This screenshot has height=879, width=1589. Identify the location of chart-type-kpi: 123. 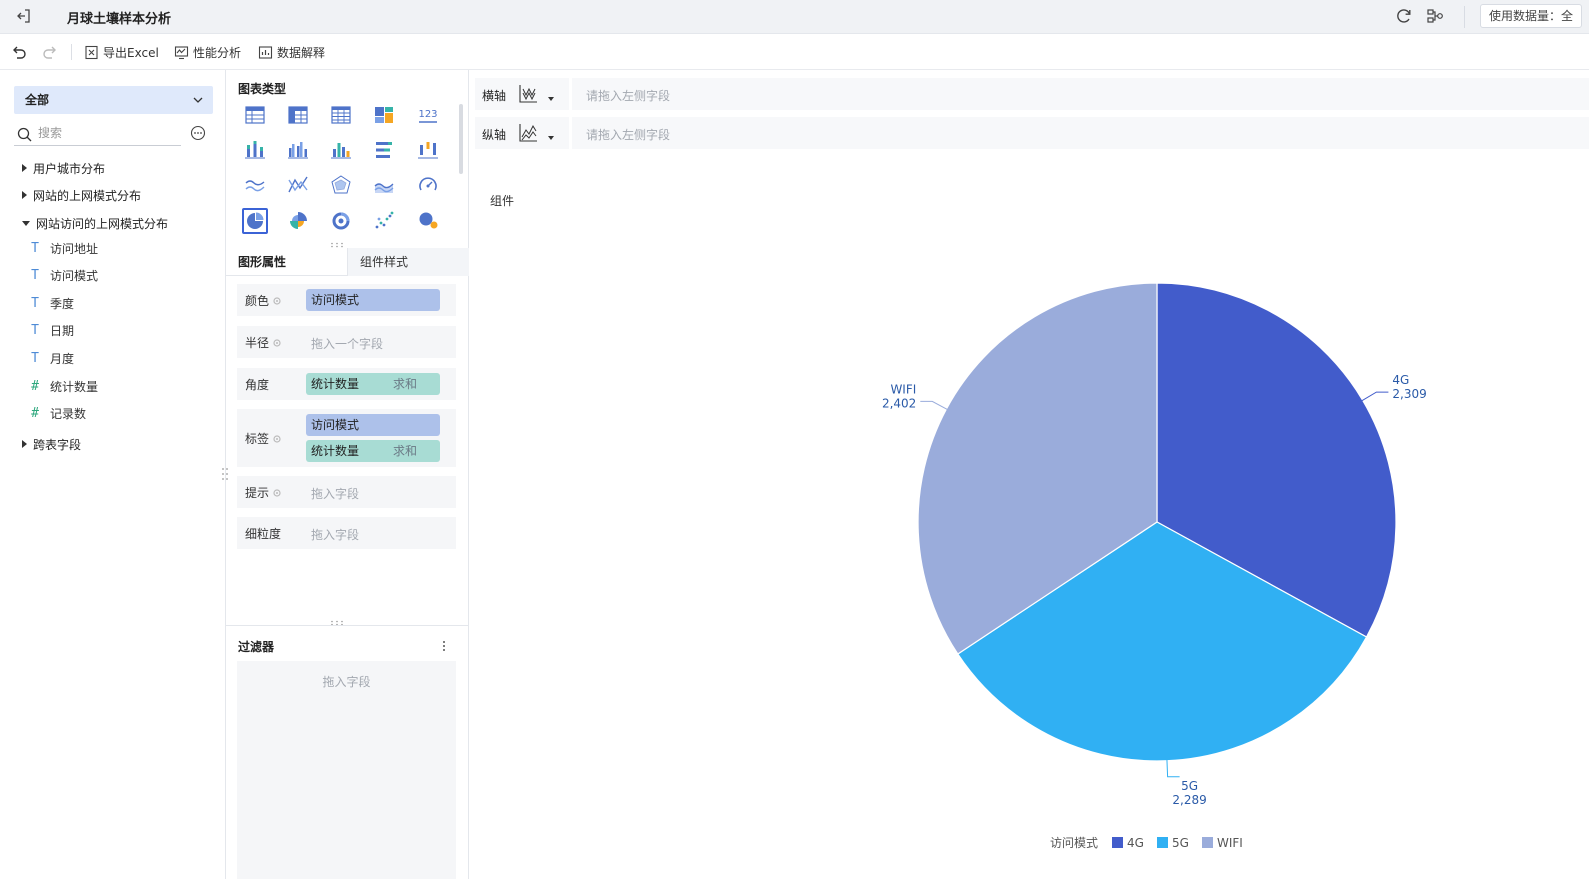
(428, 115).